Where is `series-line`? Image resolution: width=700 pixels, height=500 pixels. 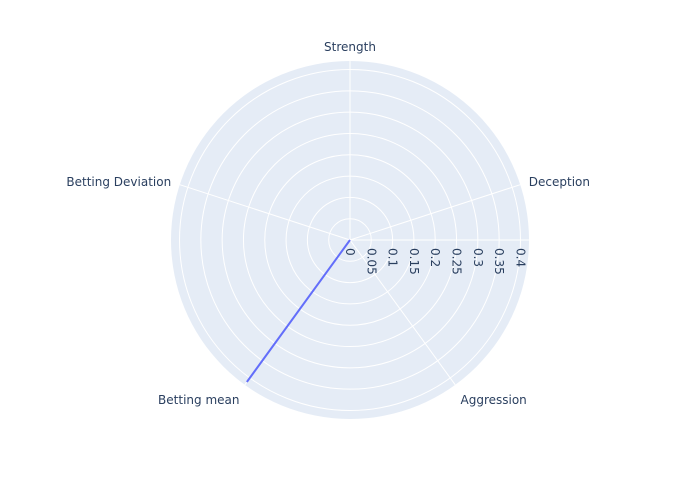
series-line is located at coordinates (298, 311).